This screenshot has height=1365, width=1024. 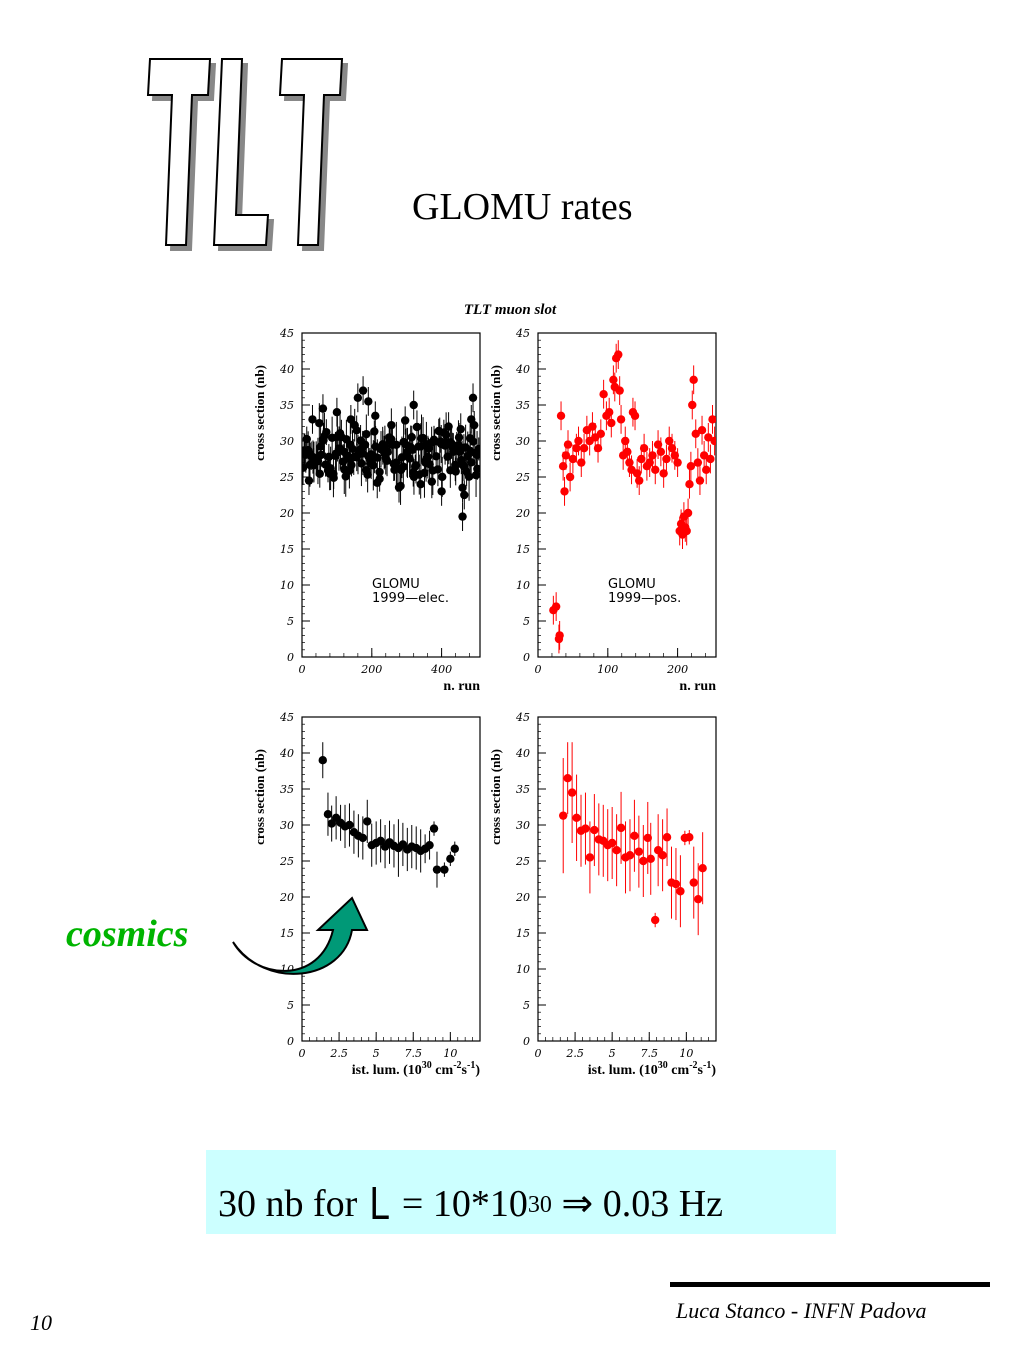 What do you see at coordinates (650, 1053) in the screenshot?
I see `x-tick-label: 7.5` at bounding box center [650, 1053].